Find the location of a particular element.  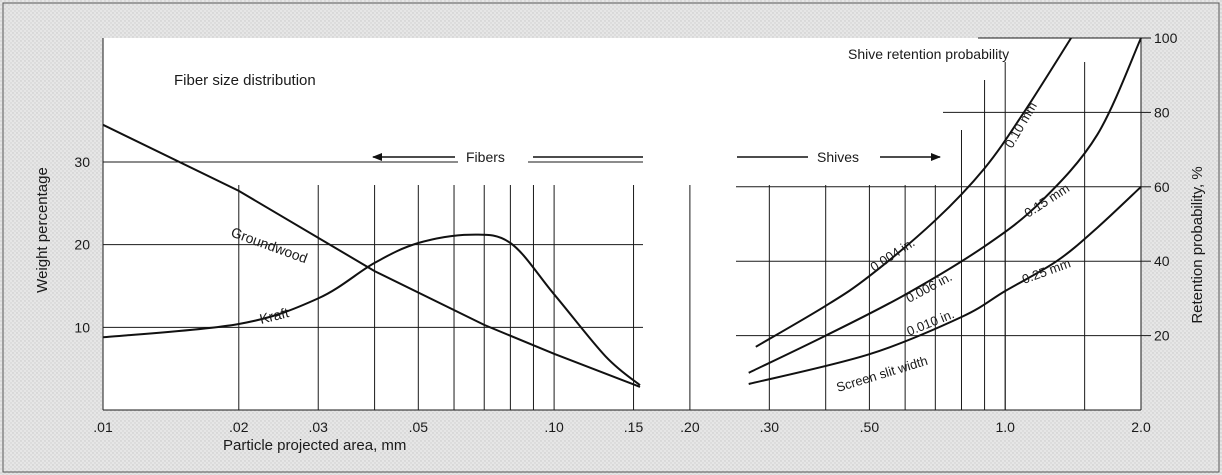

fibers-label: Fibers is located at coordinates (485, 157).